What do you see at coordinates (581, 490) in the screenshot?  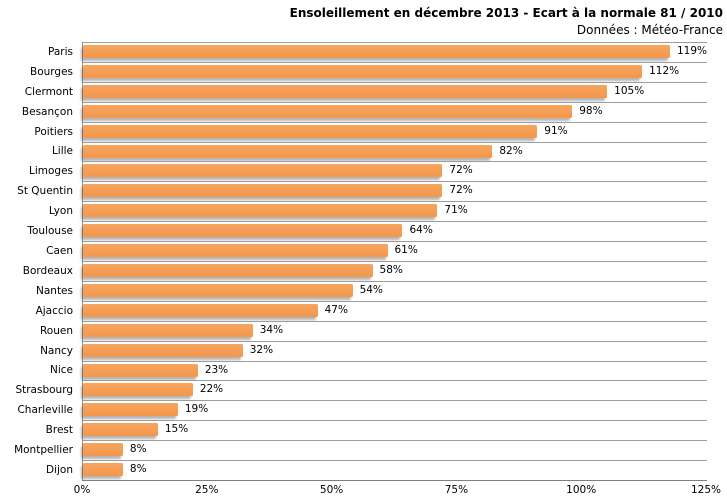 I see `x-tick-label: 100%` at bounding box center [581, 490].